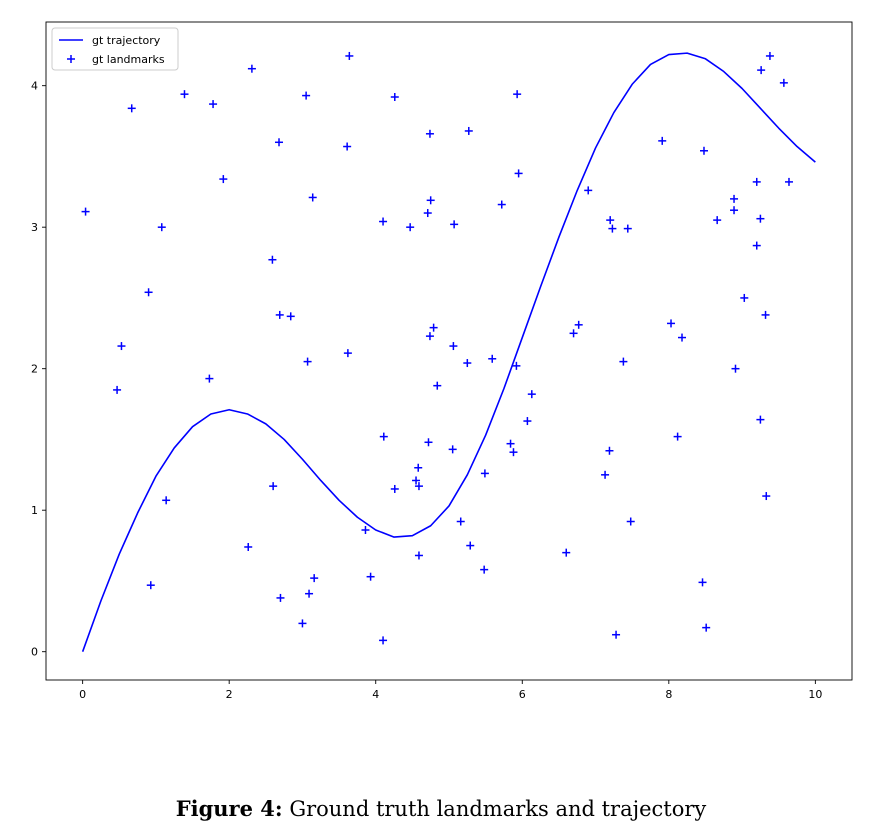 Image resolution: width=882 pixels, height=838 pixels. What do you see at coordinates (815, 694) in the screenshot?
I see `x-tick-label: 10` at bounding box center [815, 694].